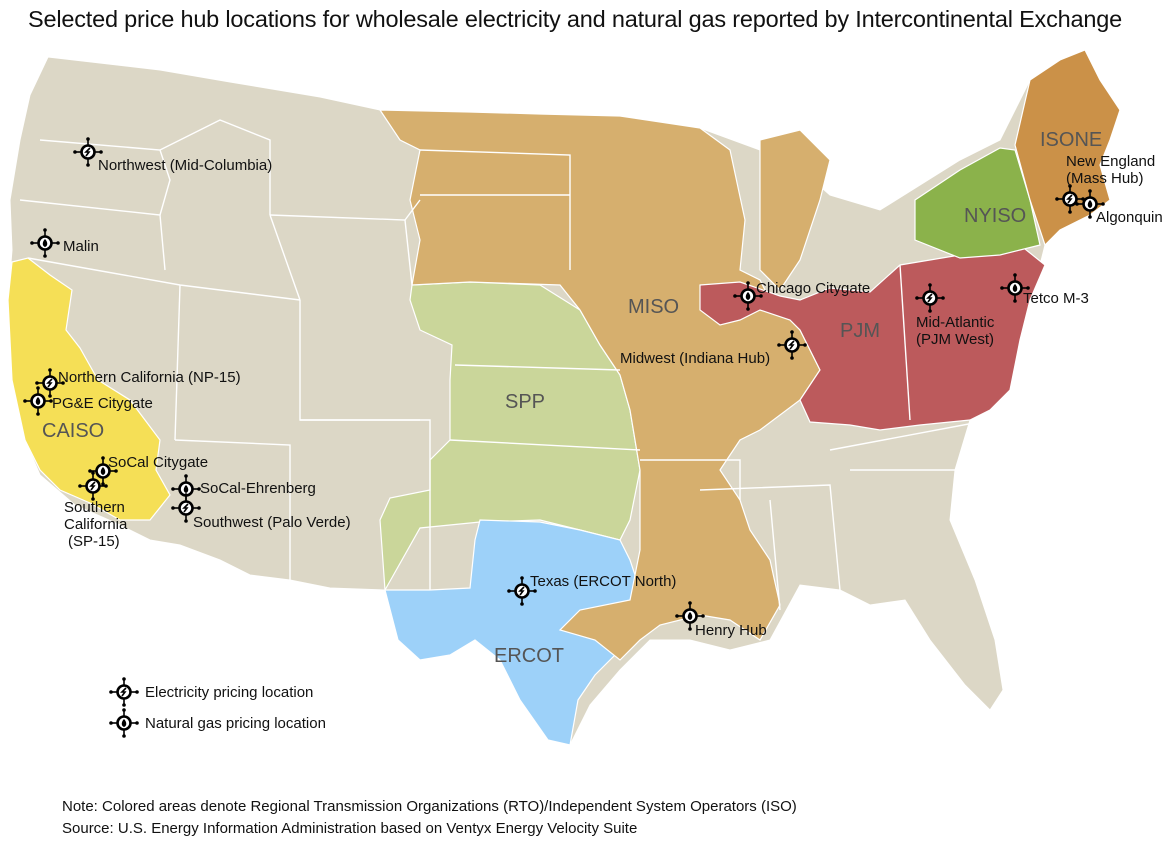 The width and height of the screenshot is (1169, 844). What do you see at coordinates (96, 524) in the screenshot?
I see `hub-label: California` at bounding box center [96, 524].